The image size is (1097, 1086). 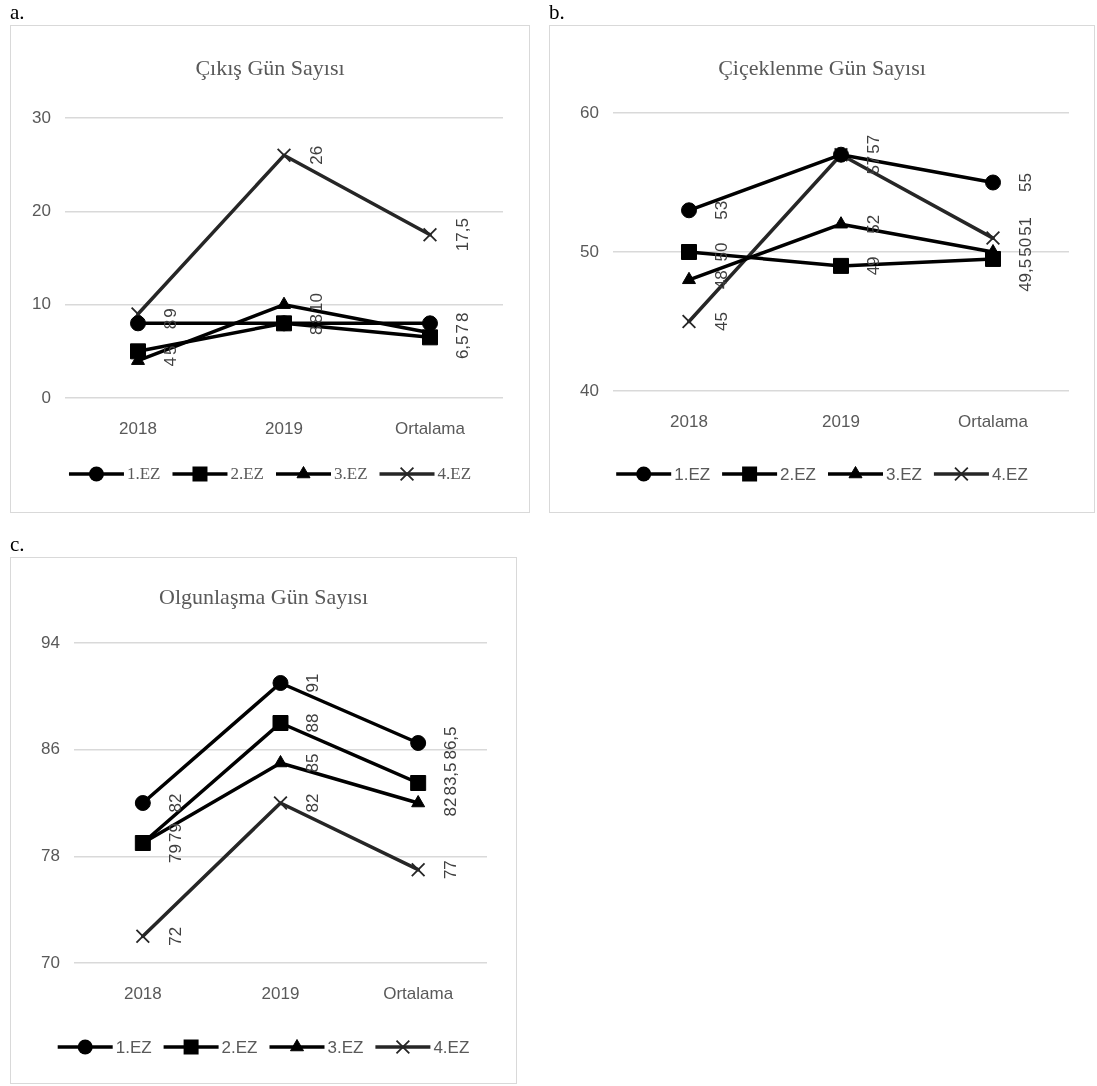 What do you see at coordinates (263, 596) in the screenshot?
I see `chart-title: Olgunlaşma Gün Sayısı` at bounding box center [263, 596].